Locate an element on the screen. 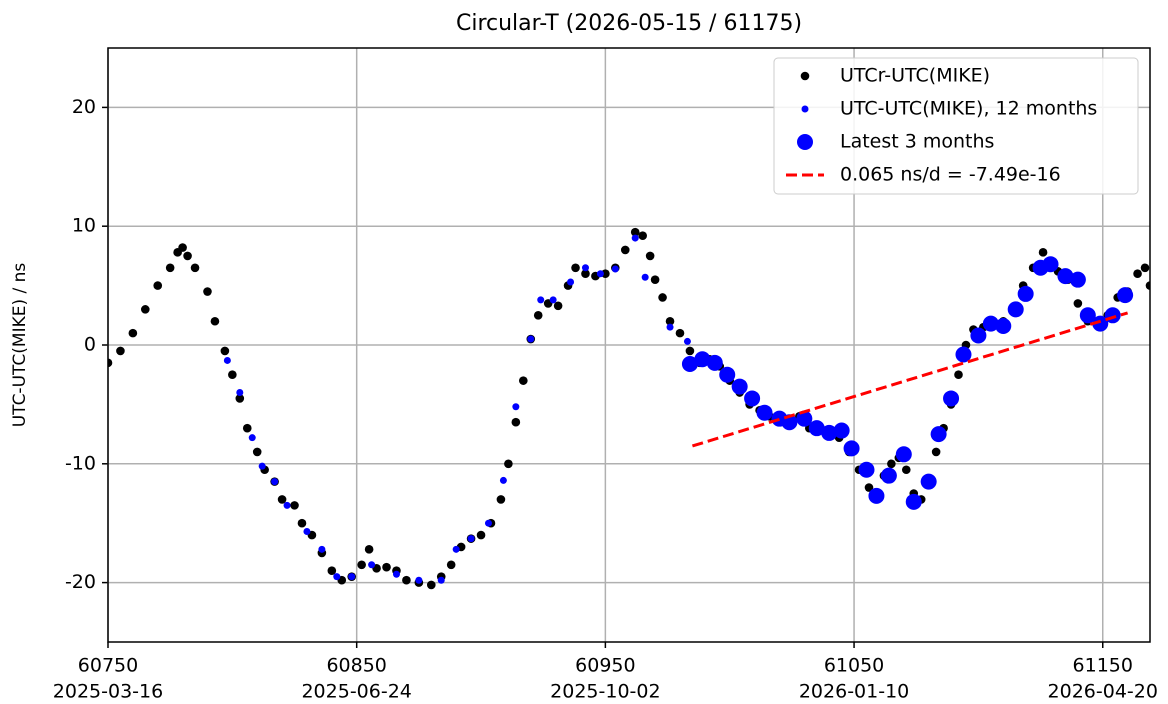 The height and width of the screenshot is (704, 1168). x-tick-label: 61150 is located at coordinates (1103, 666).